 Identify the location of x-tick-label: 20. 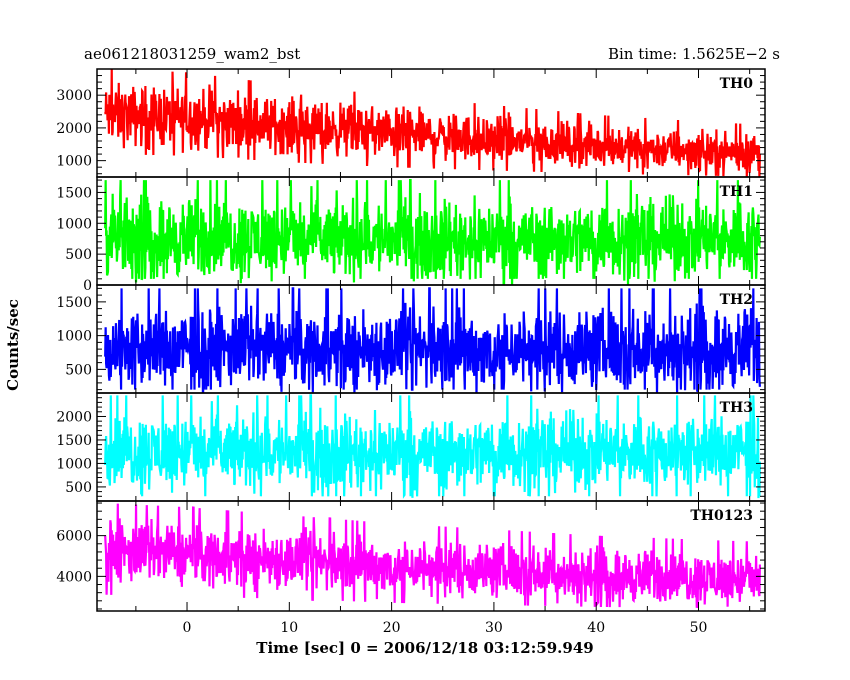
(392, 628).